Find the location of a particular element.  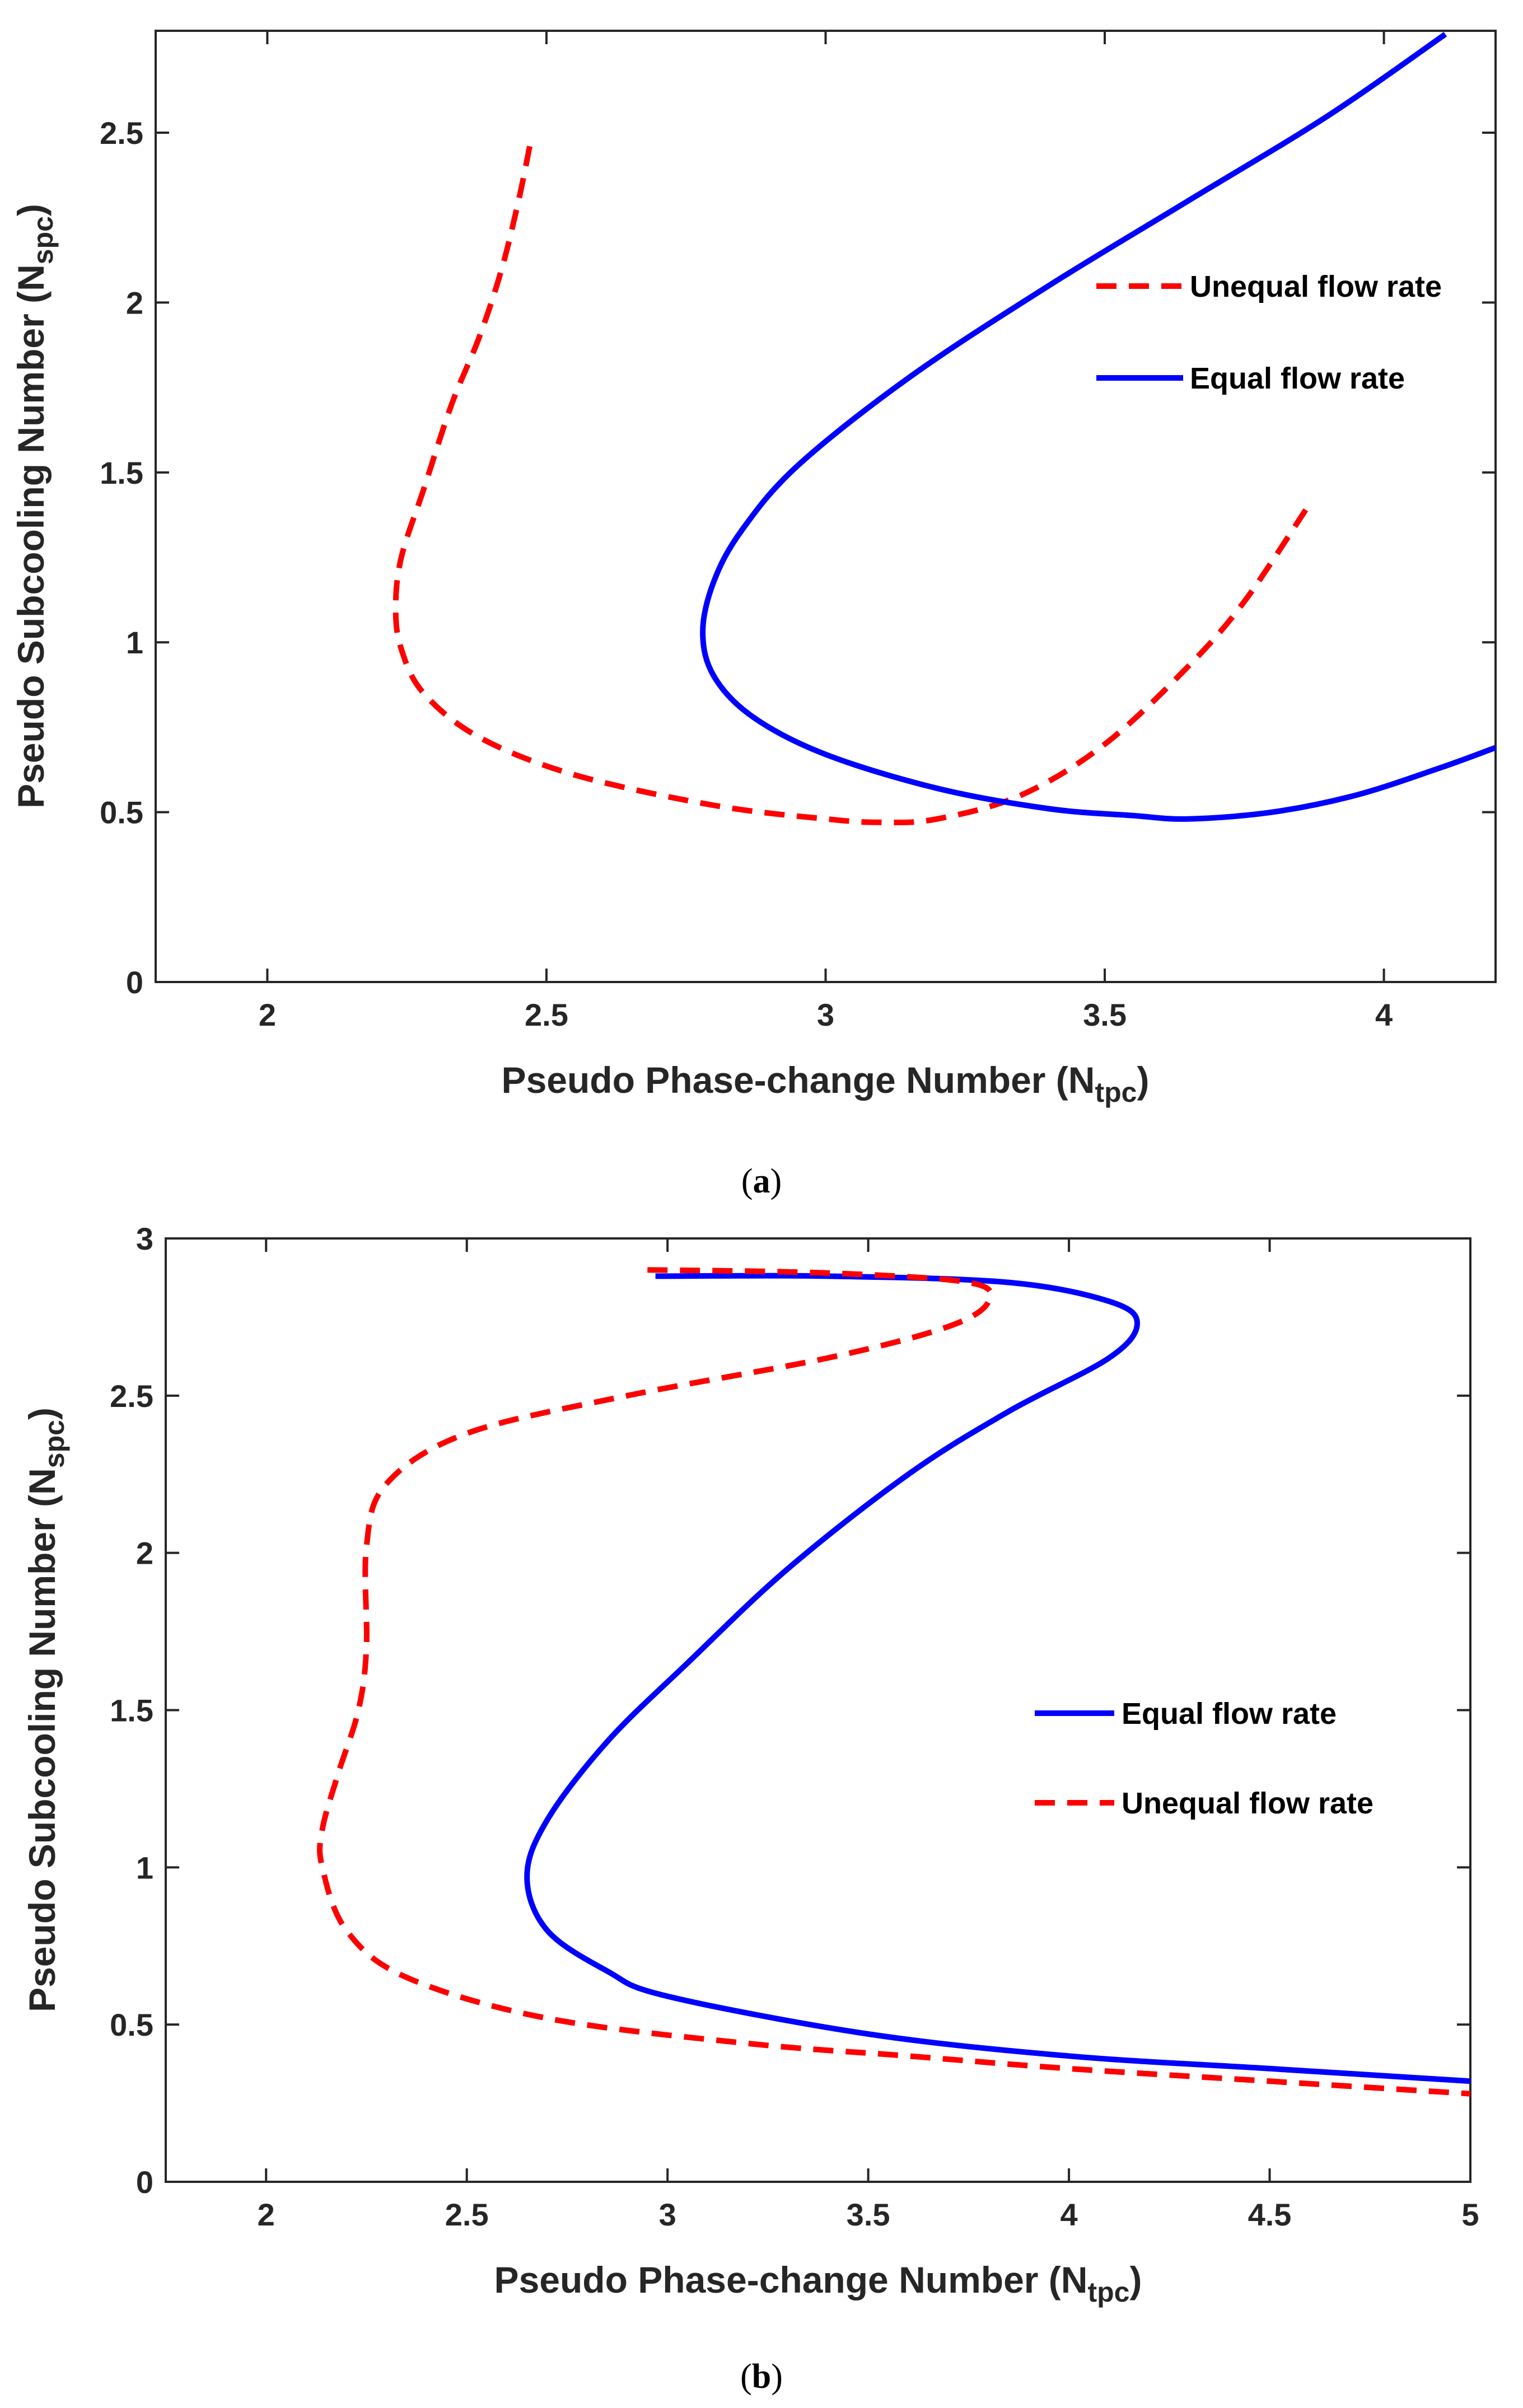

y-axis-label-a: Pseudo Subcooling Number (Nspc) is located at coordinates (34, 506).